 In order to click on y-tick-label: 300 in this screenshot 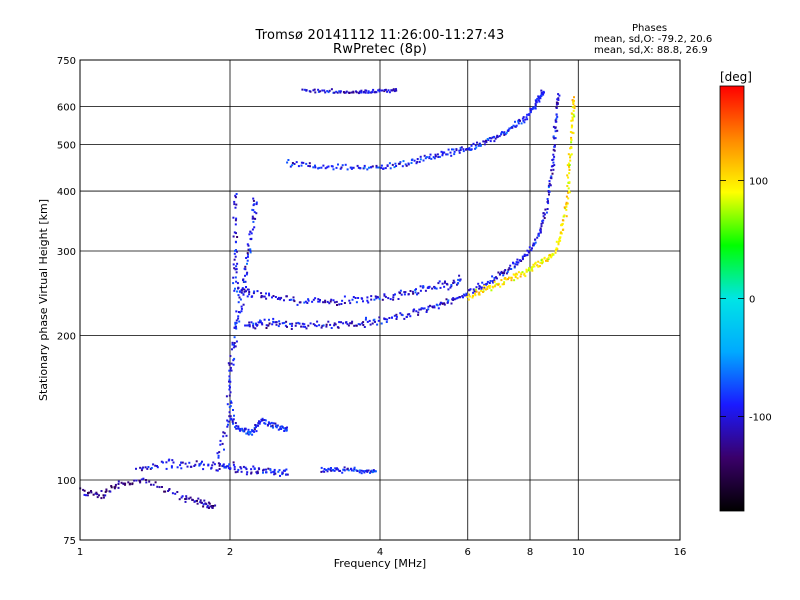, I will do `click(66, 252)`.